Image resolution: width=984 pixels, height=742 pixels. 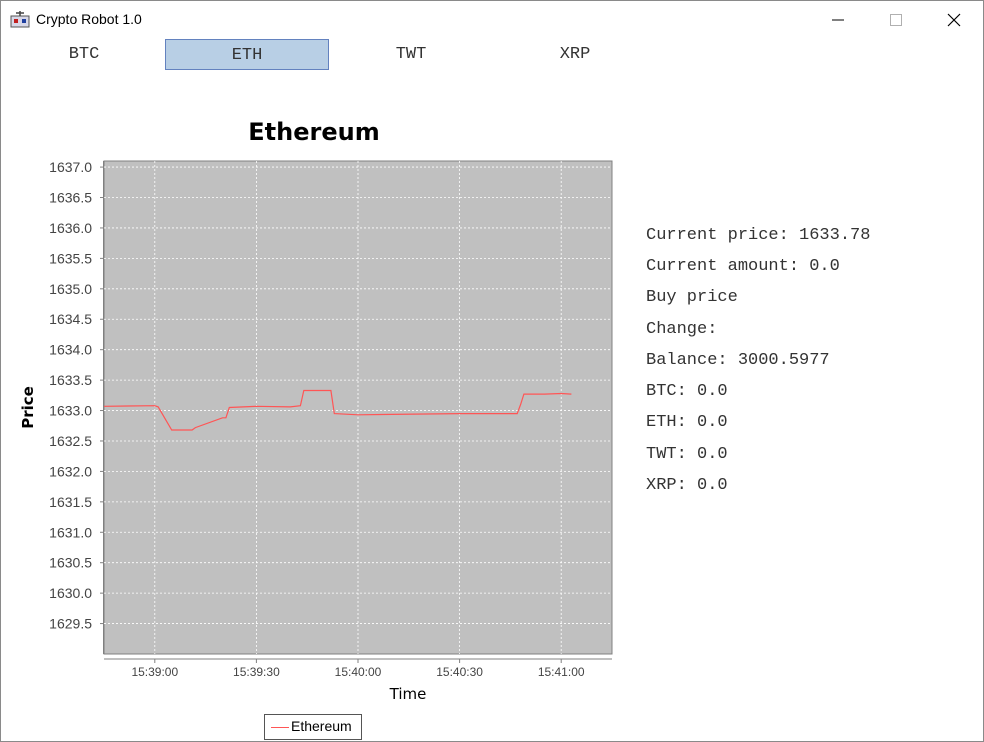 What do you see at coordinates (692, 297) in the screenshot?
I see `buy-price-text: Buy price` at bounding box center [692, 297].